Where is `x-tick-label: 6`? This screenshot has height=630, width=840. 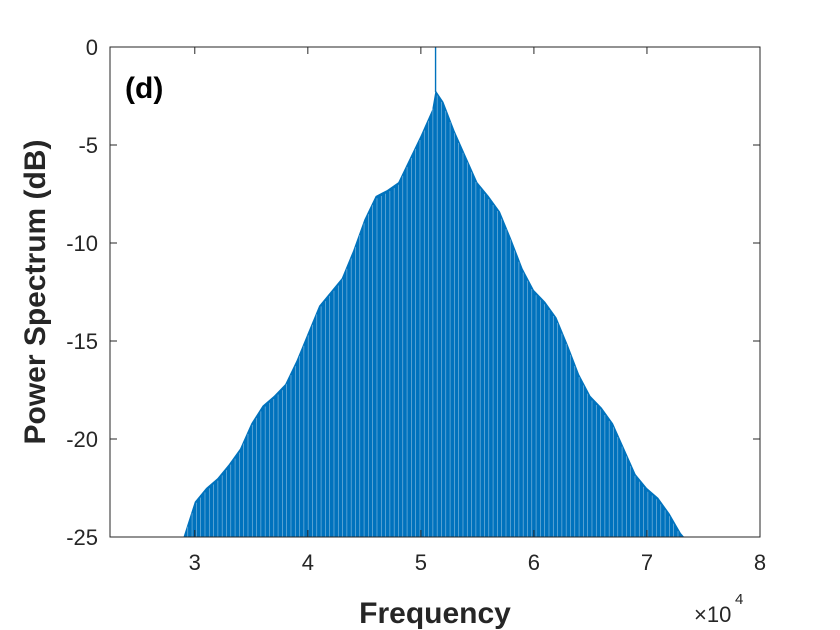 x-tick-label: 6 is located at coordinates (534, 562).